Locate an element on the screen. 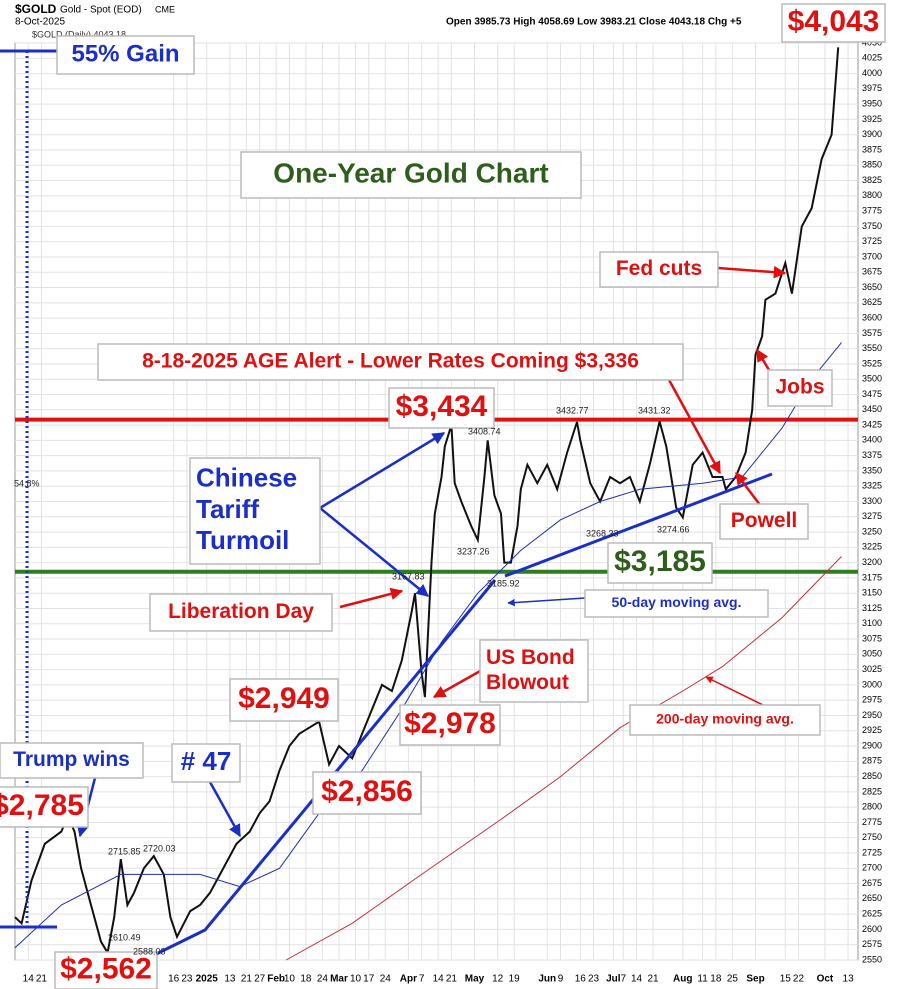 This screenshot has width=905, height=989. x-tick-label: May is located at coordinates (475, 979).